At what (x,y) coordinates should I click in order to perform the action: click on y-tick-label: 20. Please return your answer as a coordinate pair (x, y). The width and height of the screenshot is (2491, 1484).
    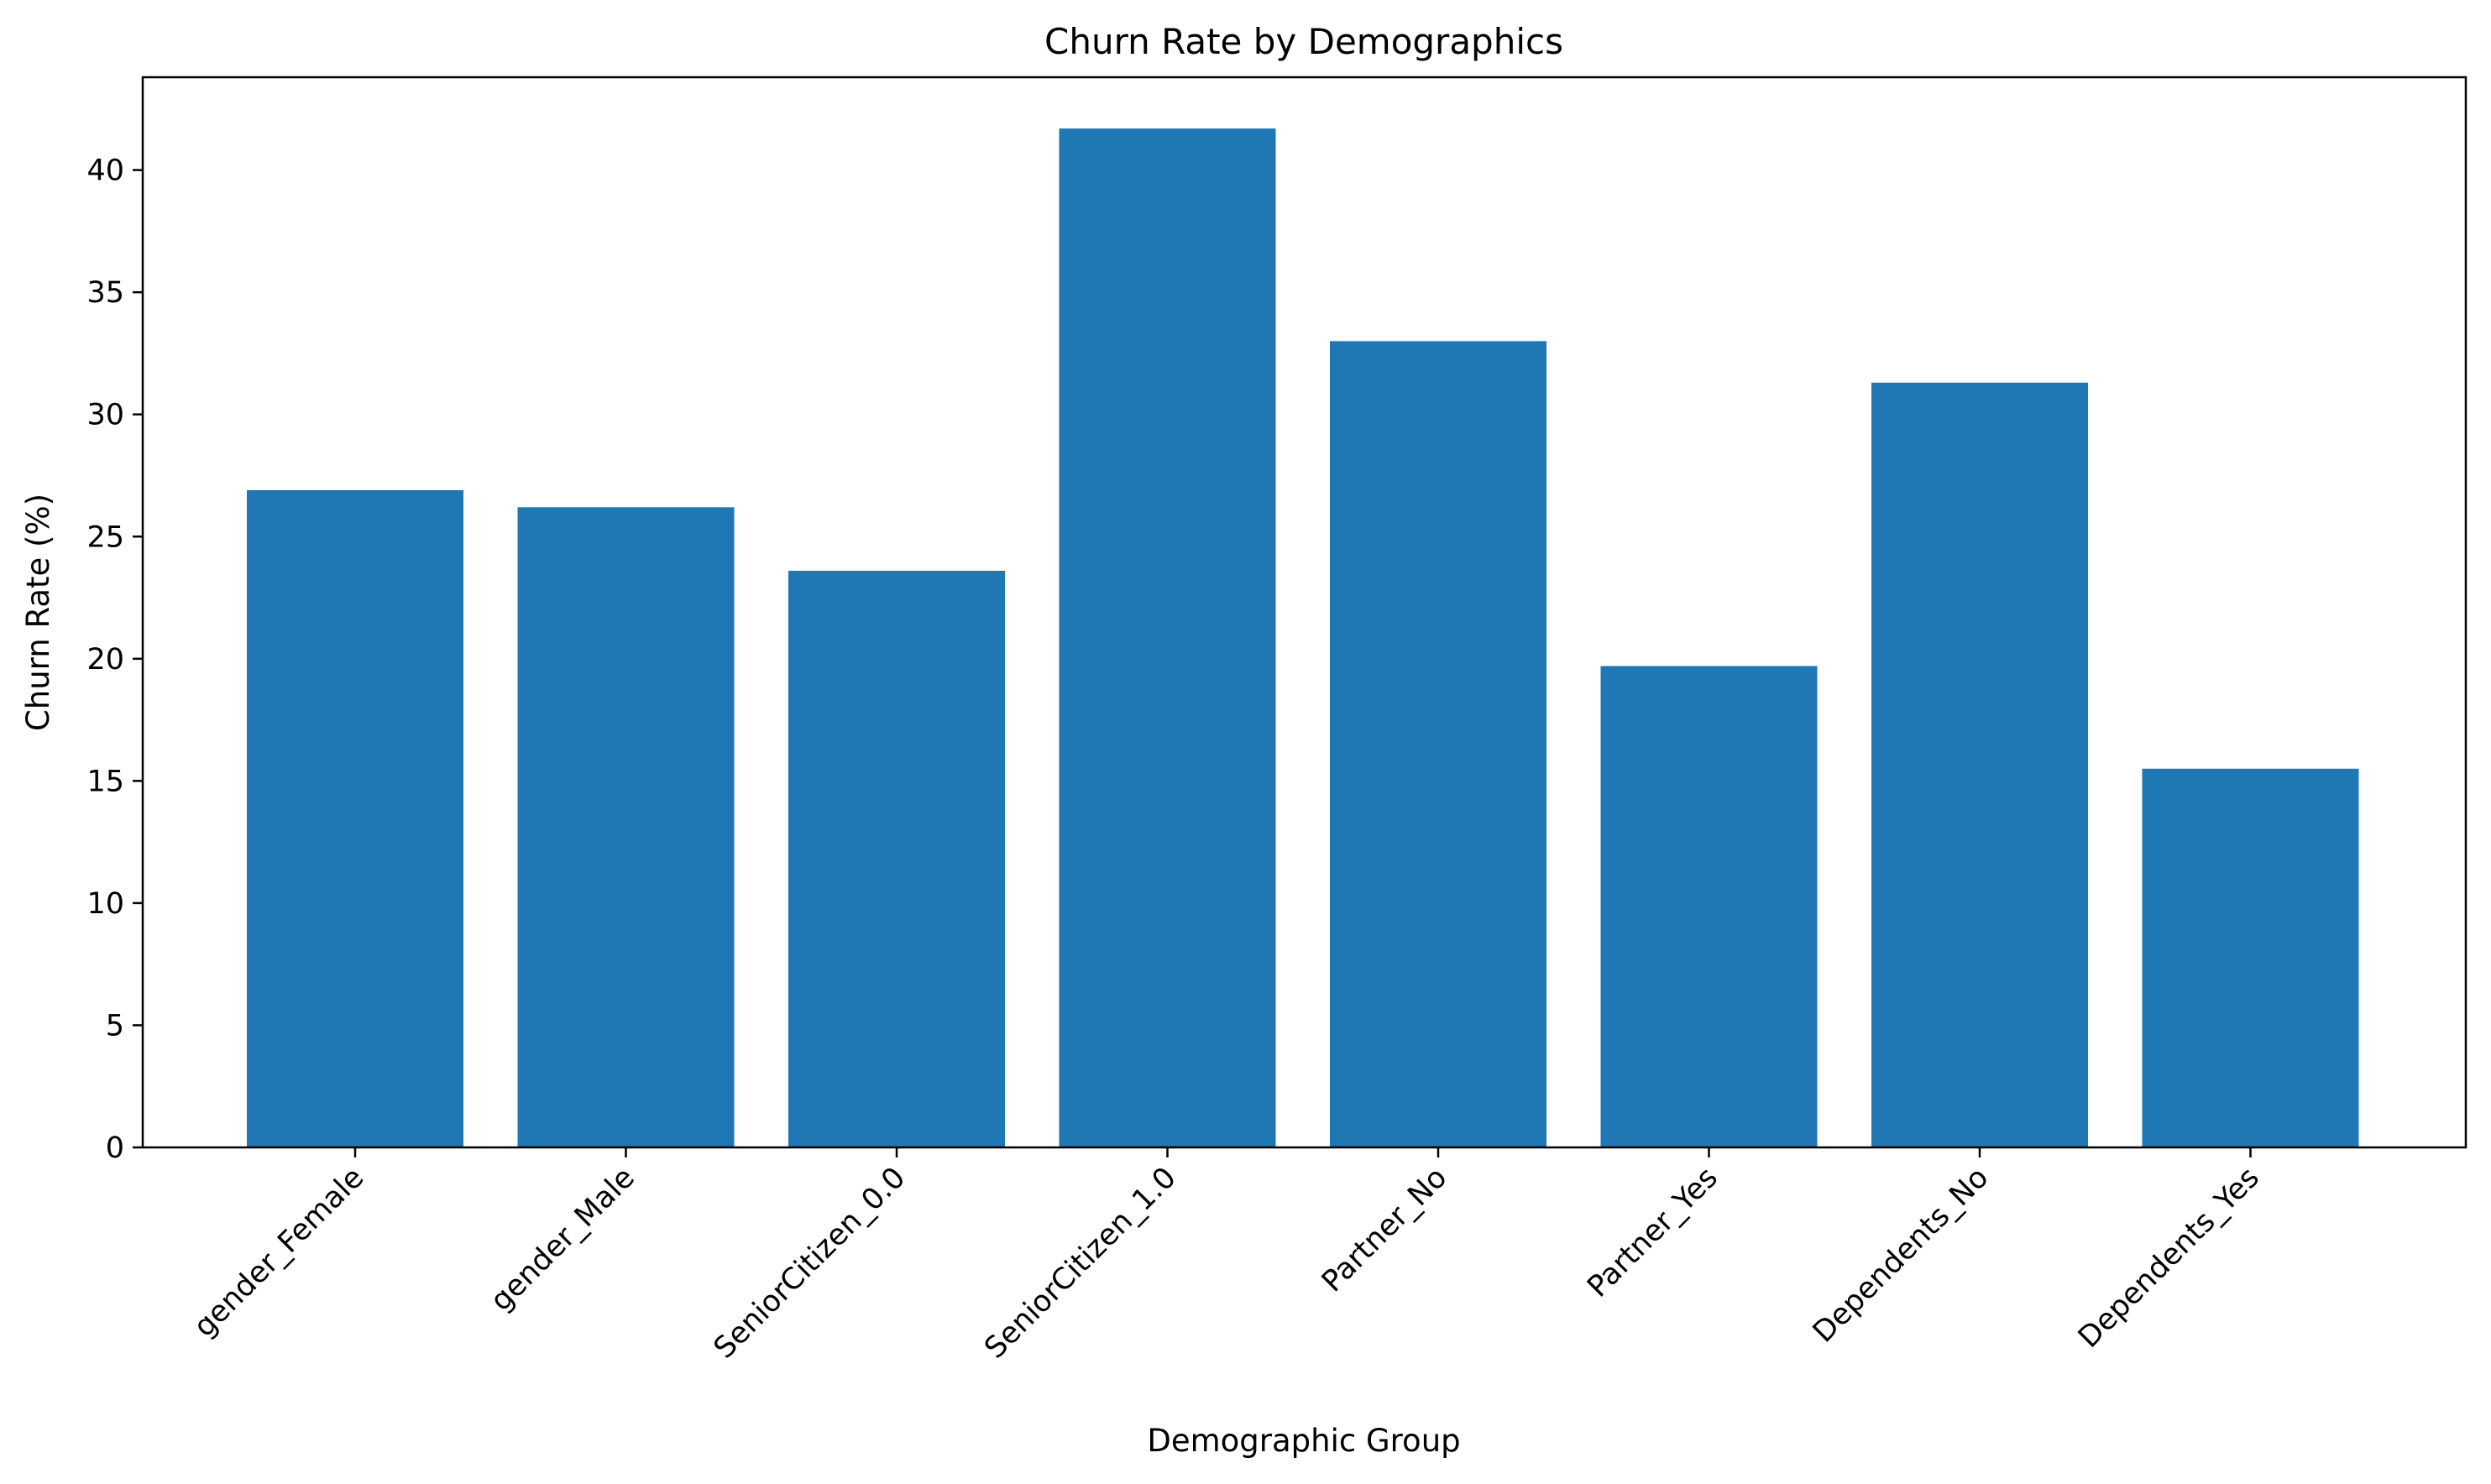
    Looking at the image, I should click on (105, 660).